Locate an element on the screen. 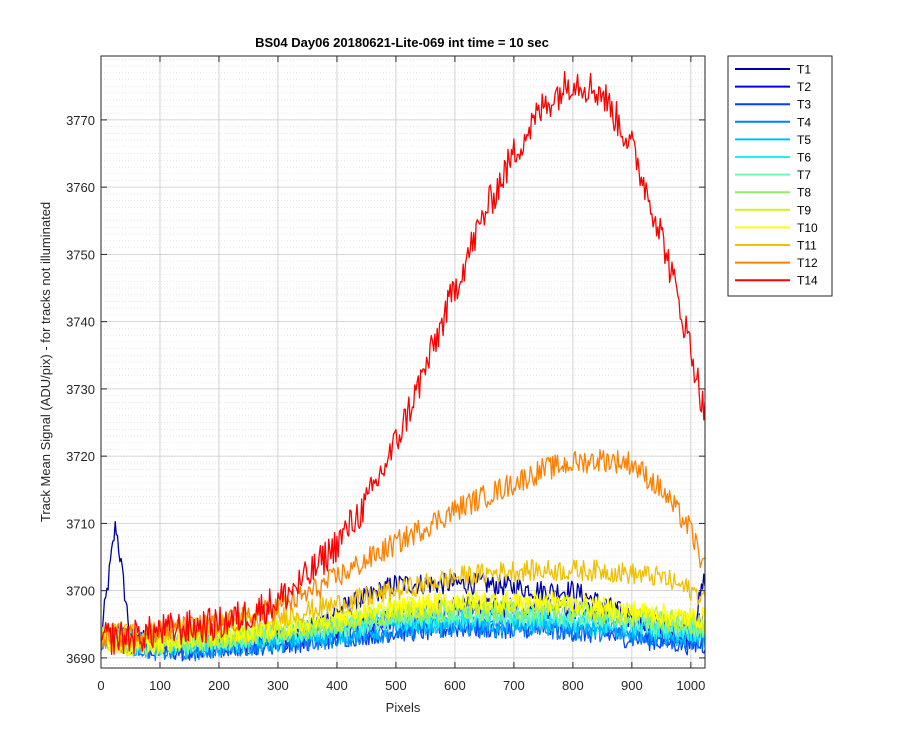  legend-label-t1: T1 is located at coordinates (804, 70).